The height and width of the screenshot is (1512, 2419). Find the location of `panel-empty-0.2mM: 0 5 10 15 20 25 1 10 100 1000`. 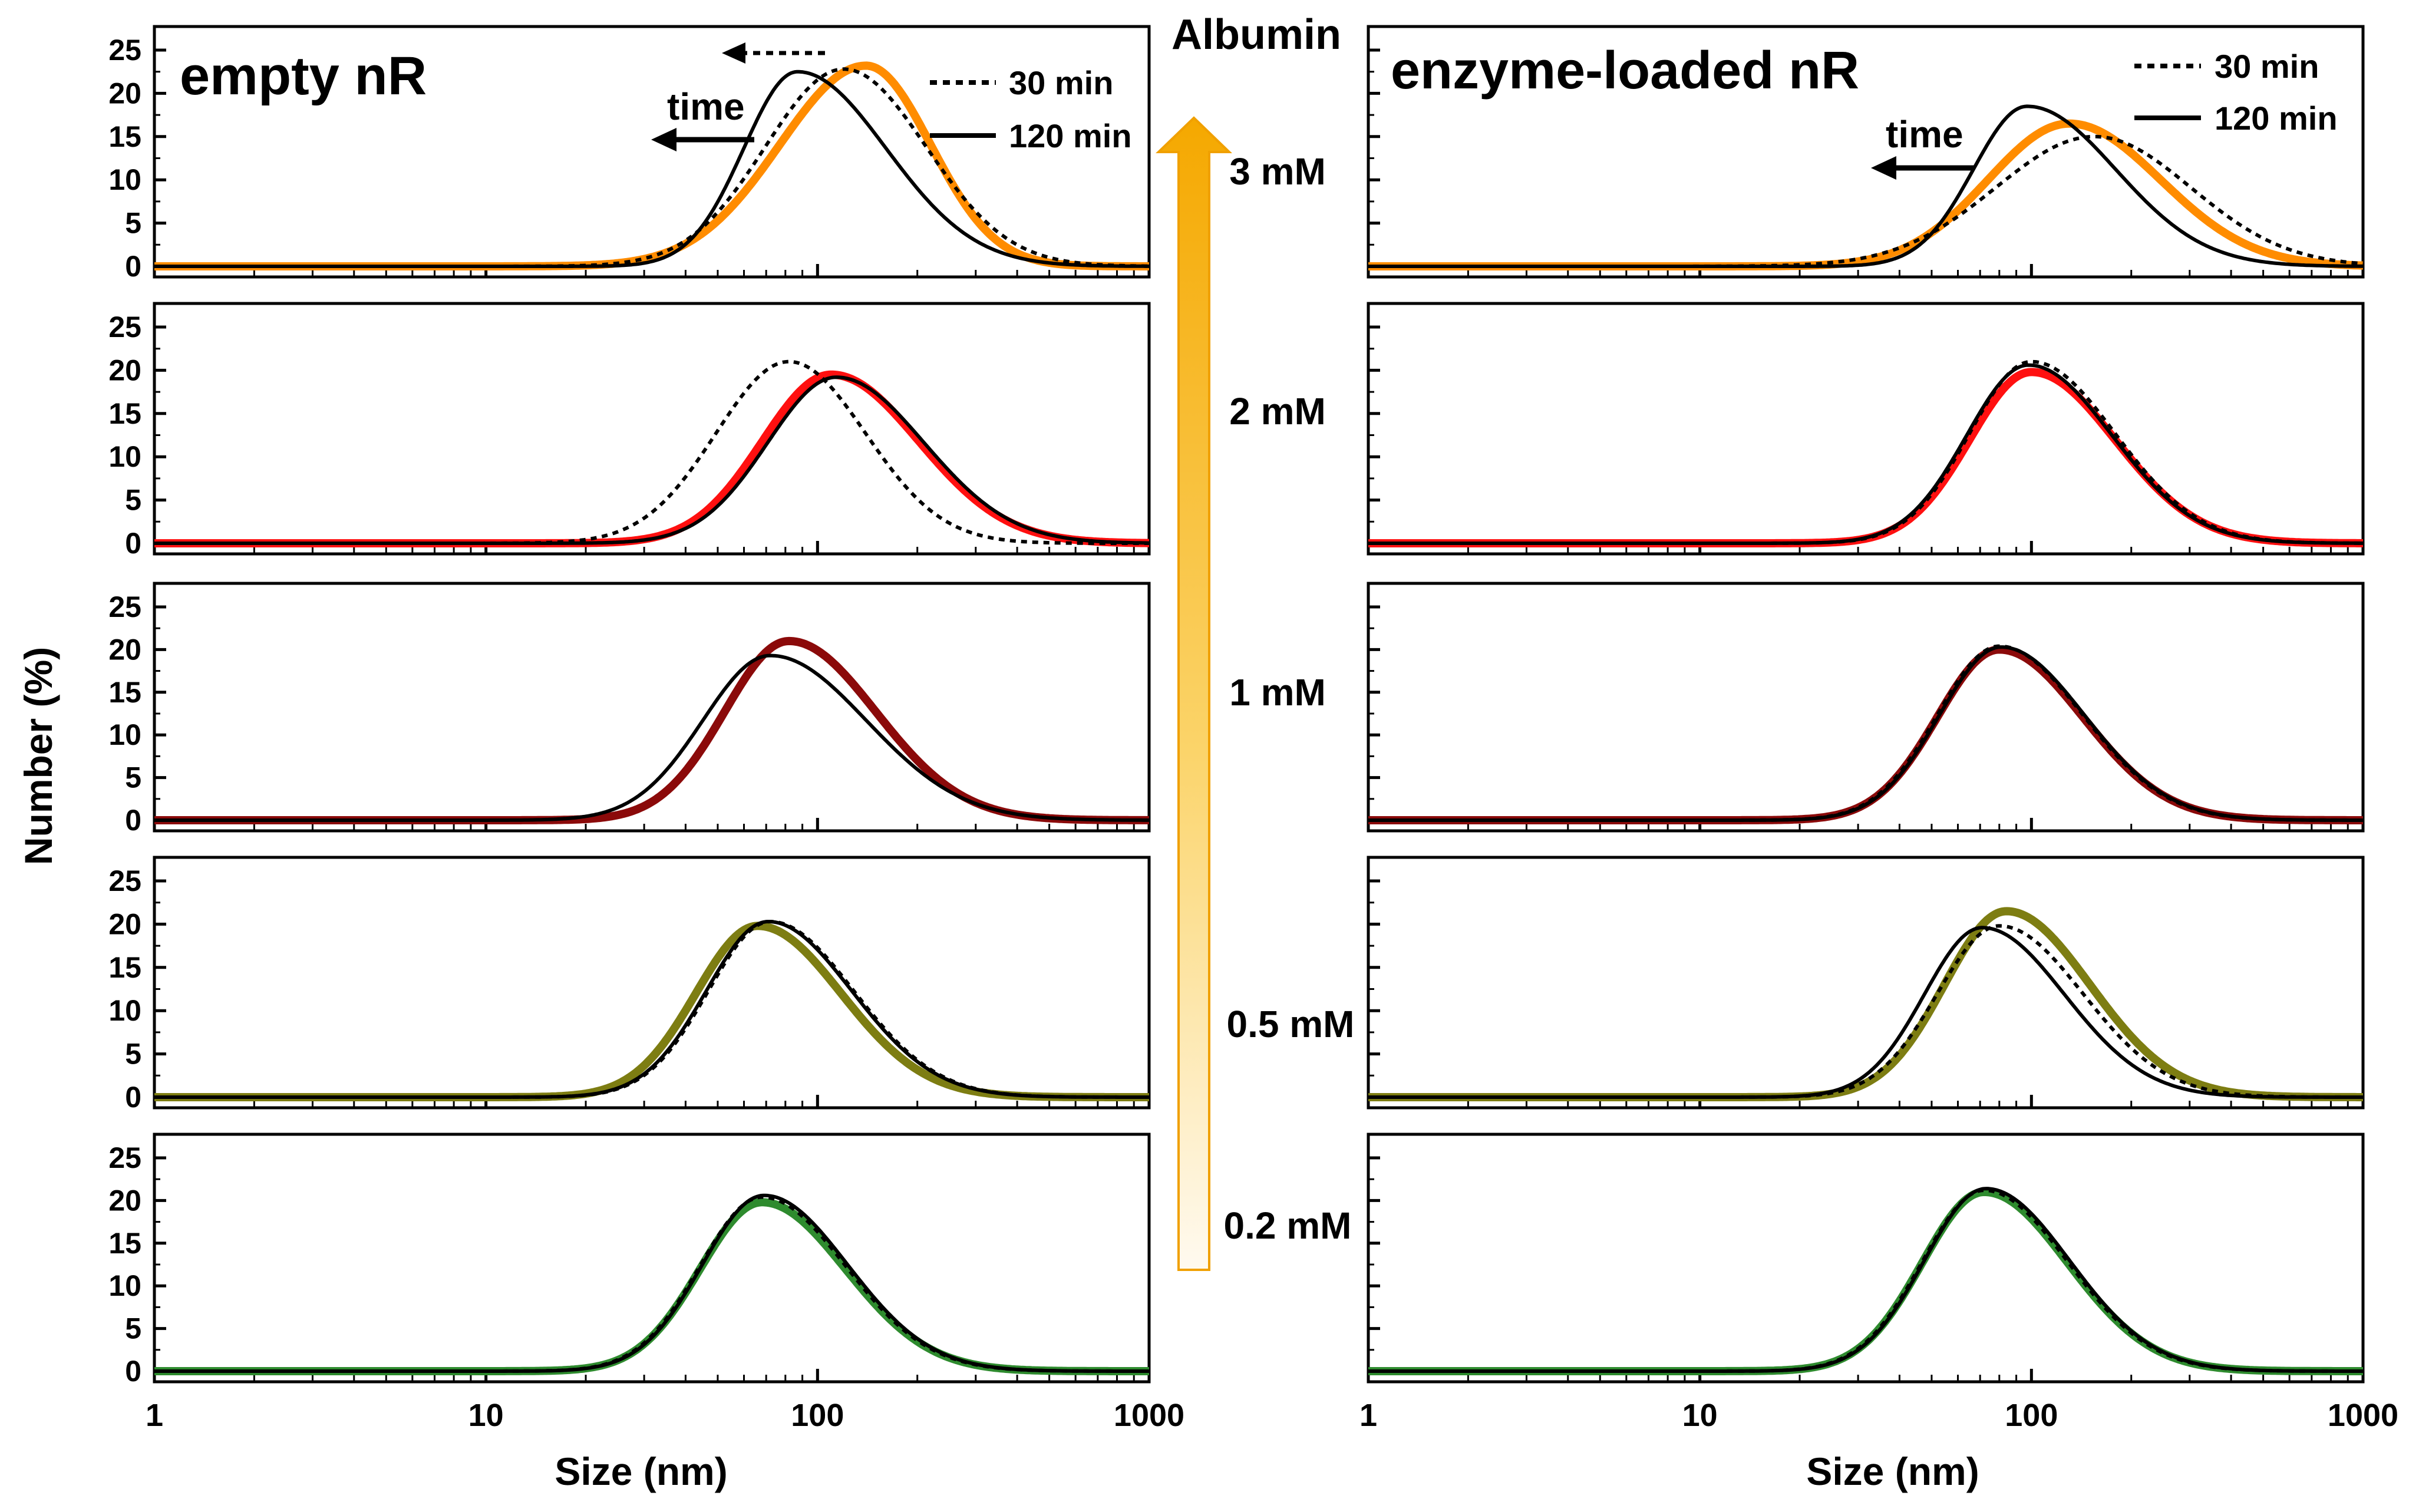

panel-empty-0.2mM: 0 5 10 15 20 25 1 10 100 1000 is located at coordinates (646, 1283).